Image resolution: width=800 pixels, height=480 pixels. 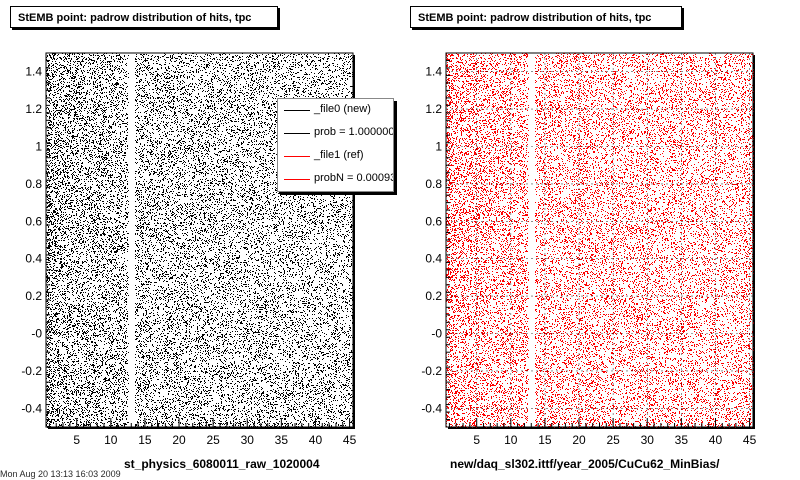 I want to click on legend-entry-file1: _file1 (ref), so click(x=335, y=156).